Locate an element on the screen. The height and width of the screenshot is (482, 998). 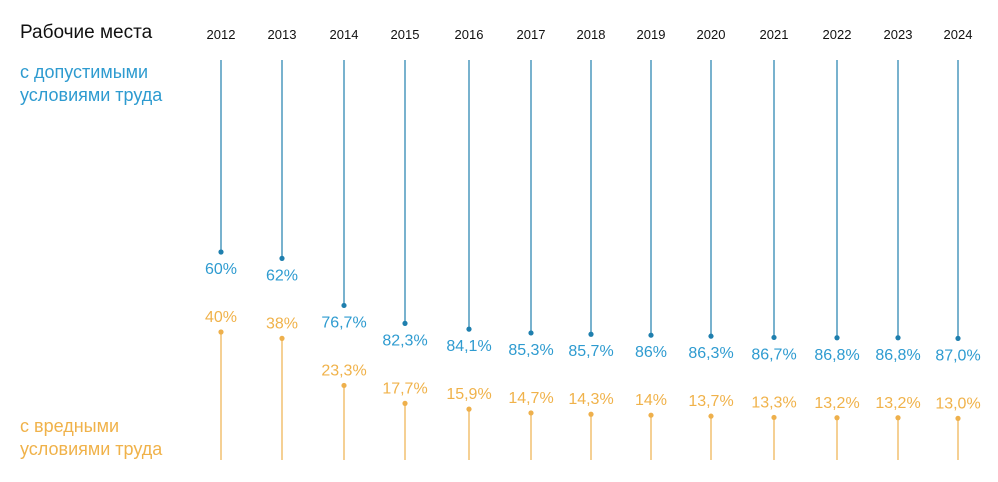
data-label-bad: 14,3% is located at coordinates (590, 399).